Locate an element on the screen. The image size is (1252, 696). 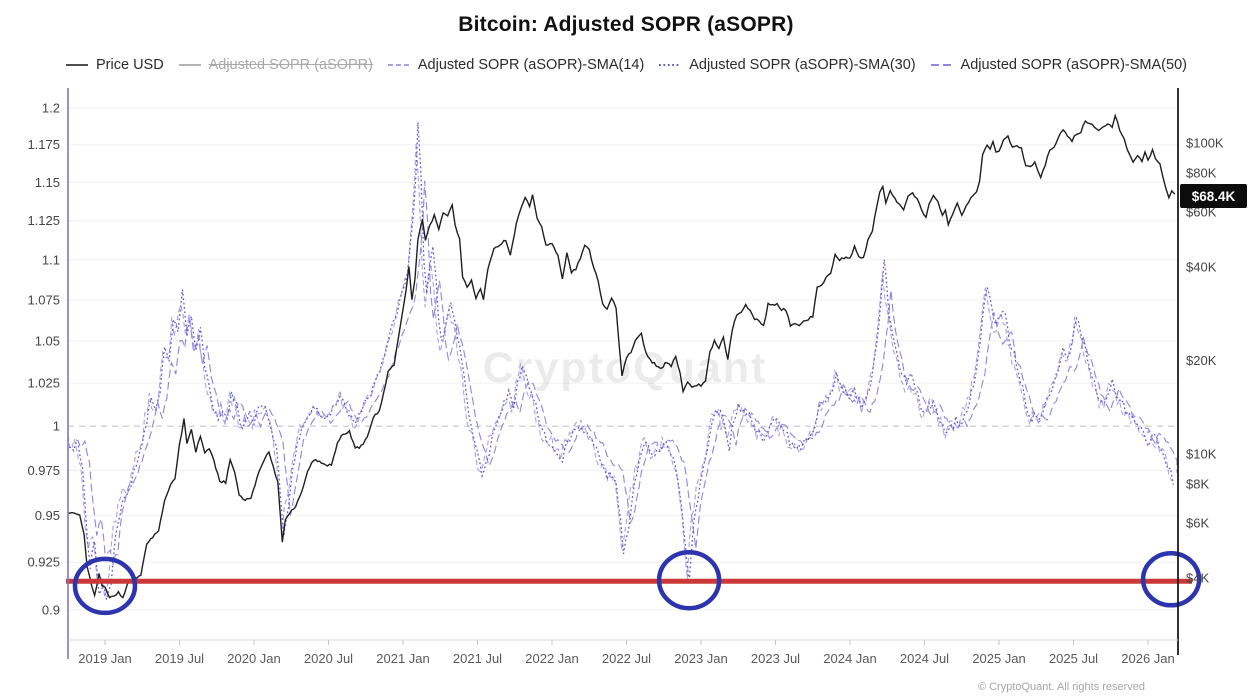
svg-text: 1.075 is located at coordinates (43, 300).